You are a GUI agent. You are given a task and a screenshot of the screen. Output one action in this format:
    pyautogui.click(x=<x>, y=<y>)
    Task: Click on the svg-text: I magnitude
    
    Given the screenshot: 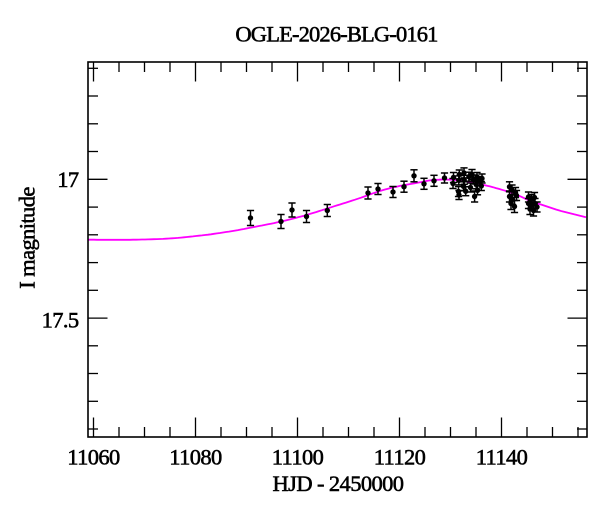 What is the action you would take?
    pyautogui.click(x=27, y=238)
    